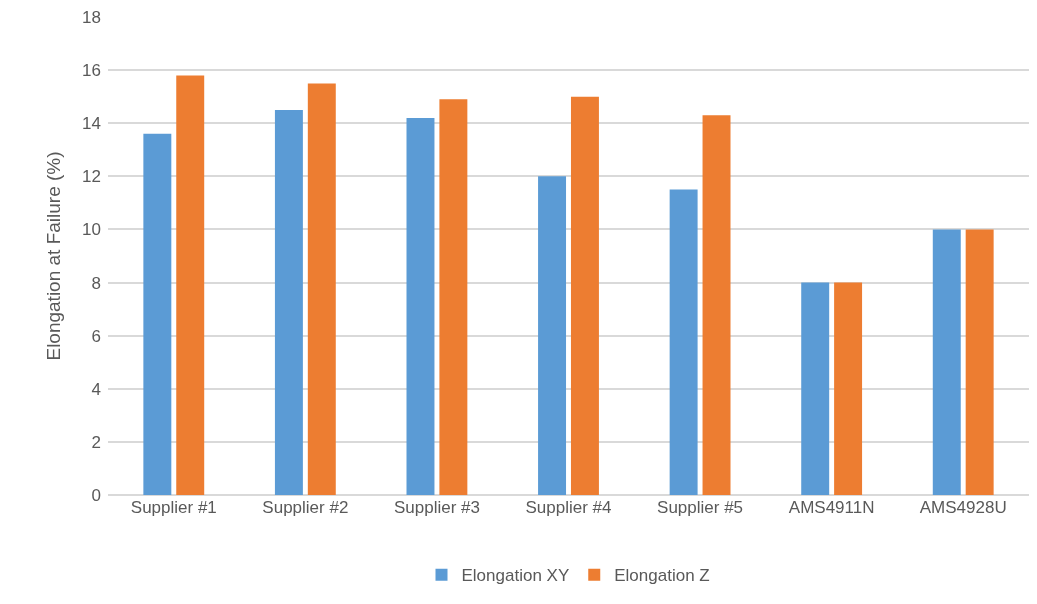 This screenshot has width=1037, height=604. Describe the element at coordinates (436, 507) in the screenshot. I see `x-tick-label: Supplier #3` at that location.